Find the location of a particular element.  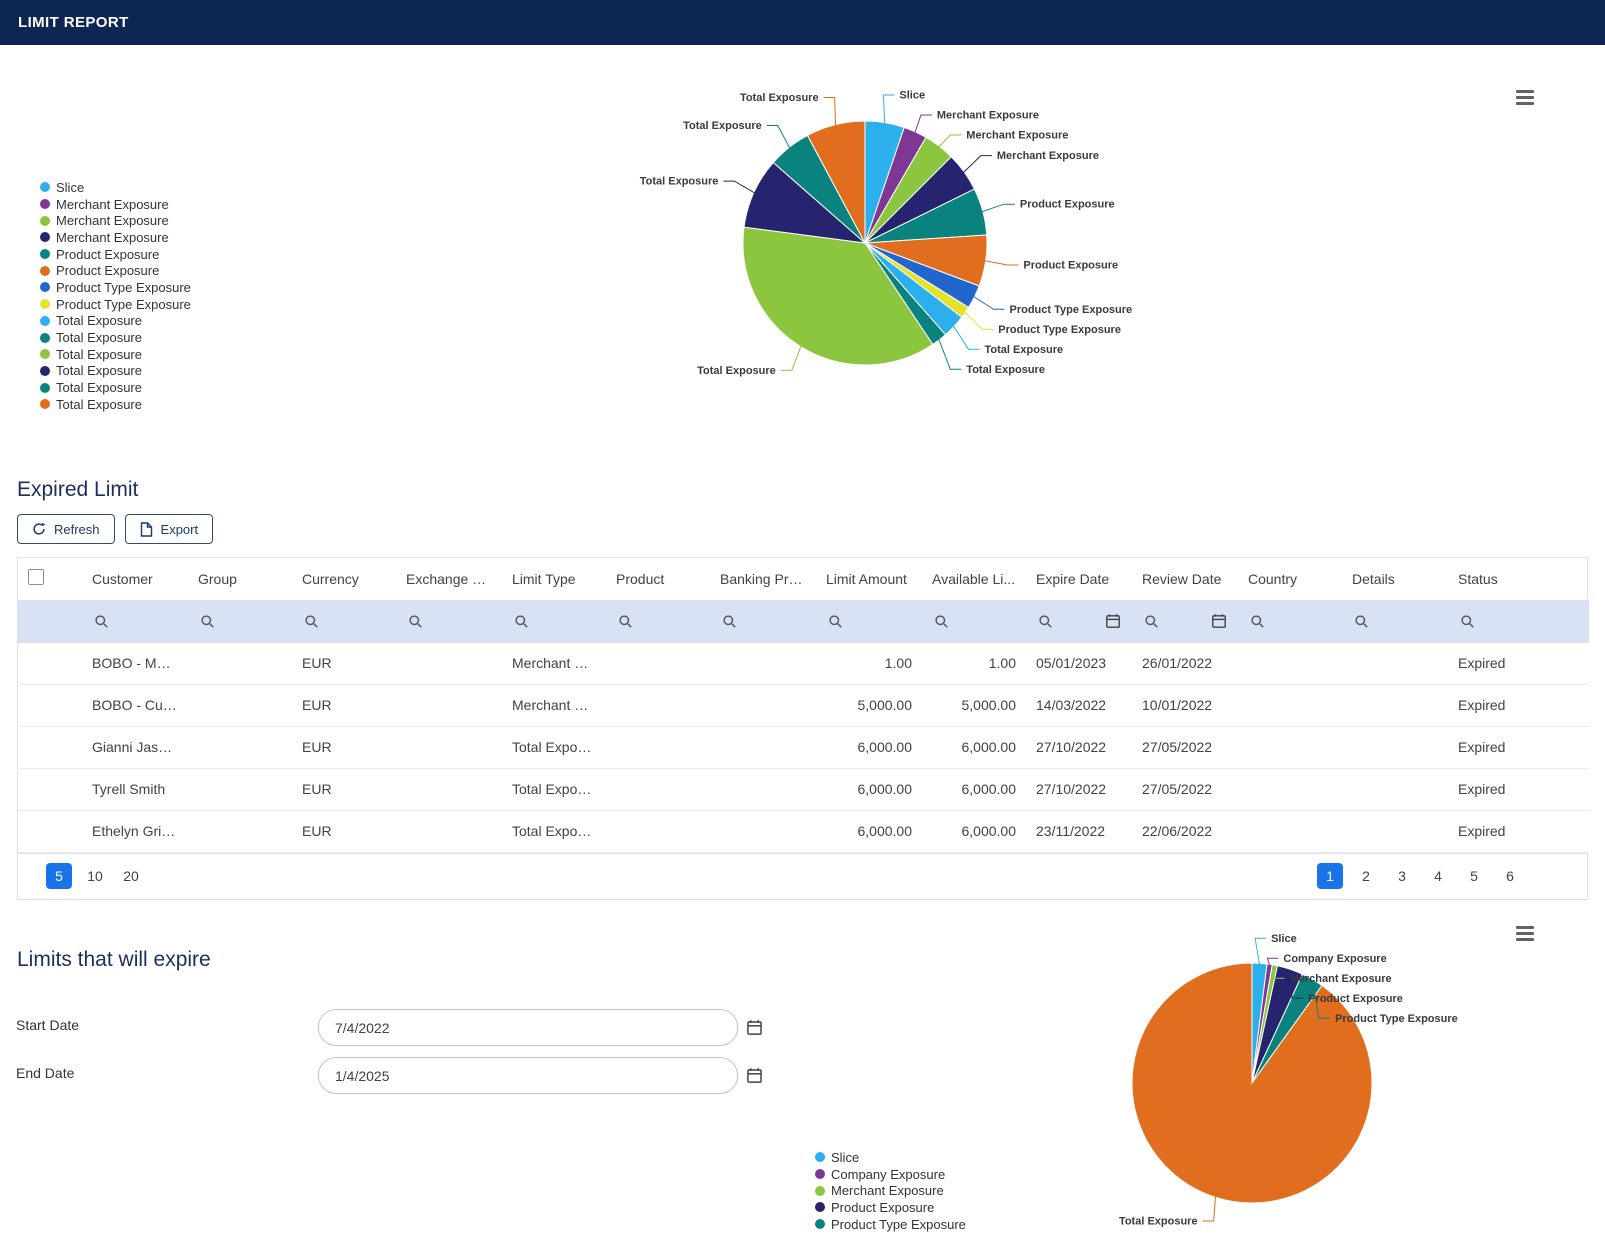

cell-review-date: 27/05/2022 is located at coordinates (1185, 789).